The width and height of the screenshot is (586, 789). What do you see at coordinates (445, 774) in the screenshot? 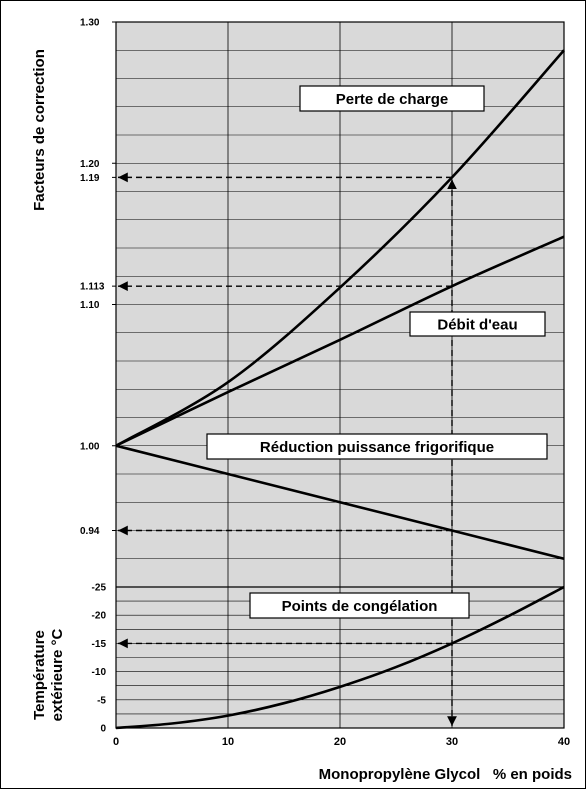
I see `x-axis-label: Monopropylène Glycol % en poids` at bounding box center [445, 774].